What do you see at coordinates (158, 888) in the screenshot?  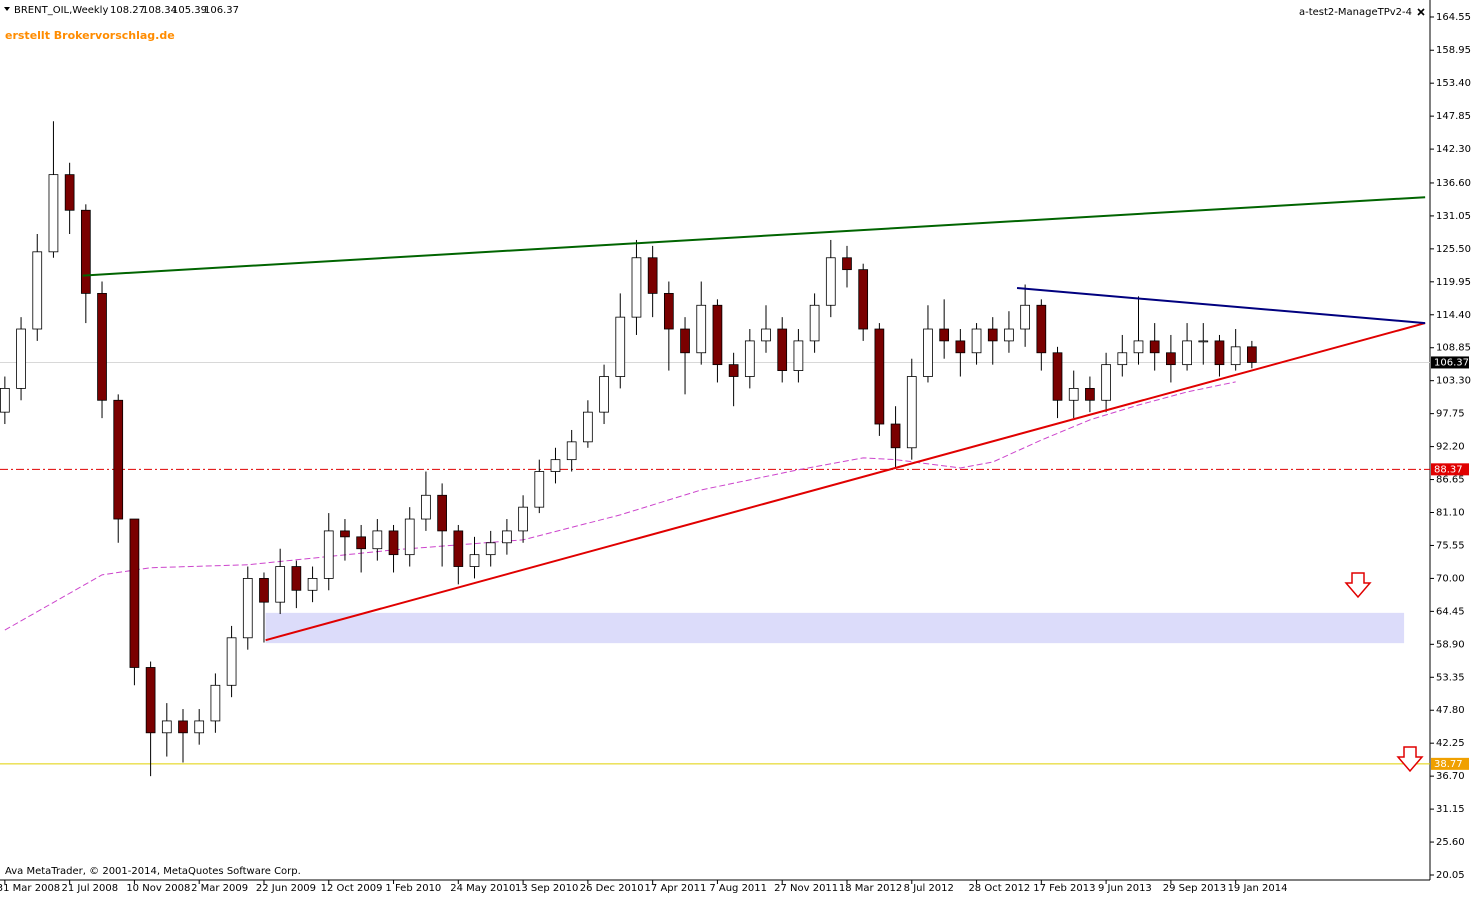 I see `x-tick-label: 10 Nov 2008` at bounding box center [158, 888].